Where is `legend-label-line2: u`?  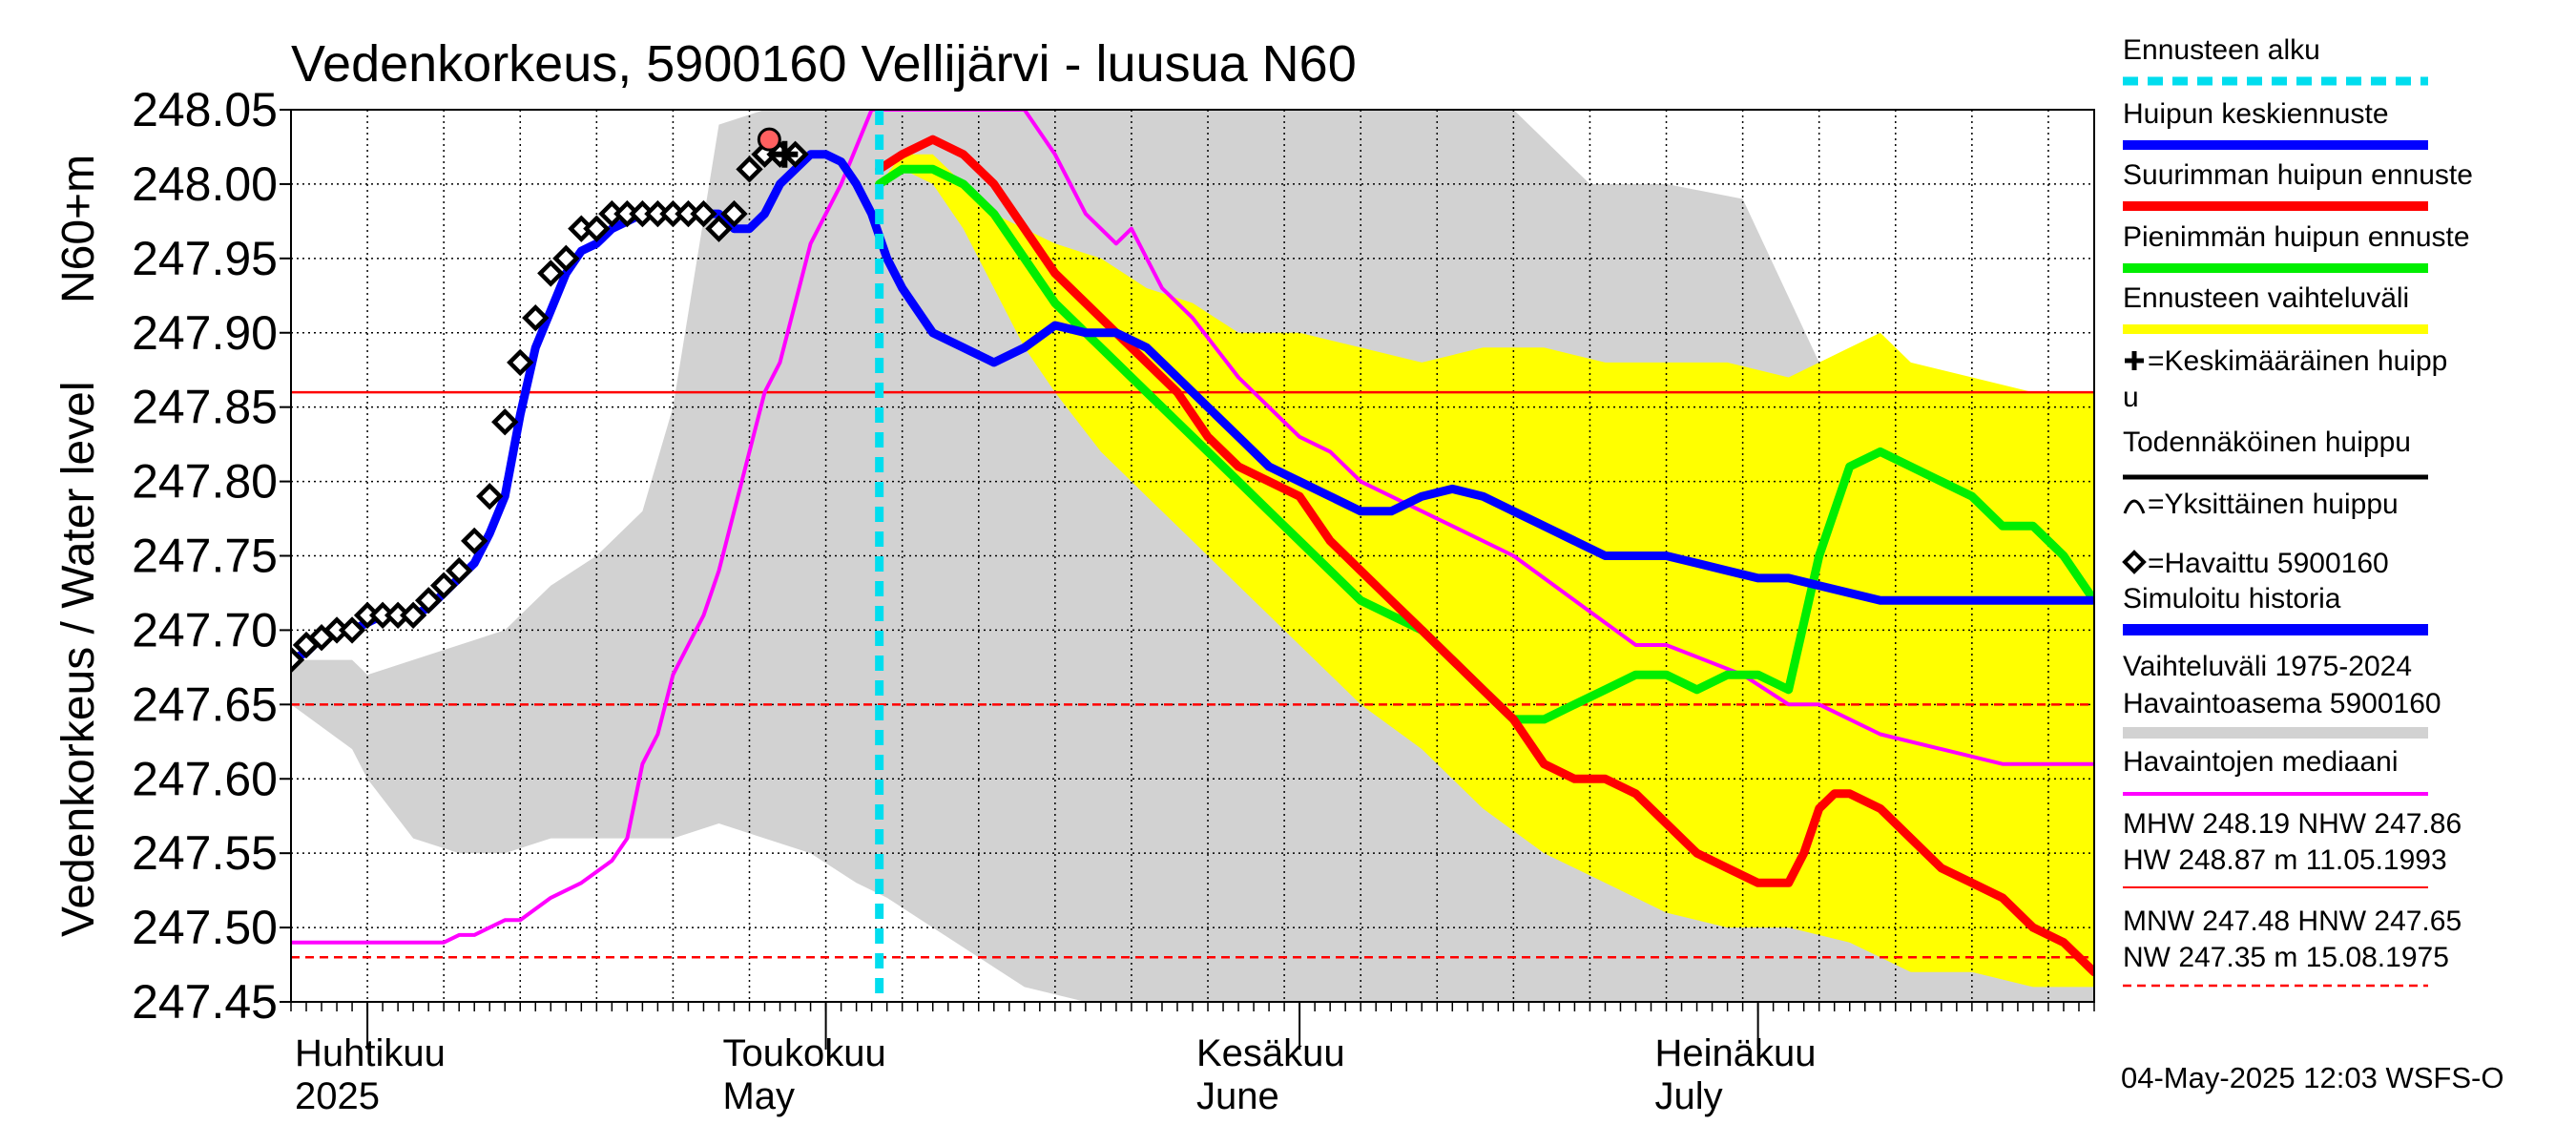
legend-label-line2: u is located at coordinates (2131, 397).